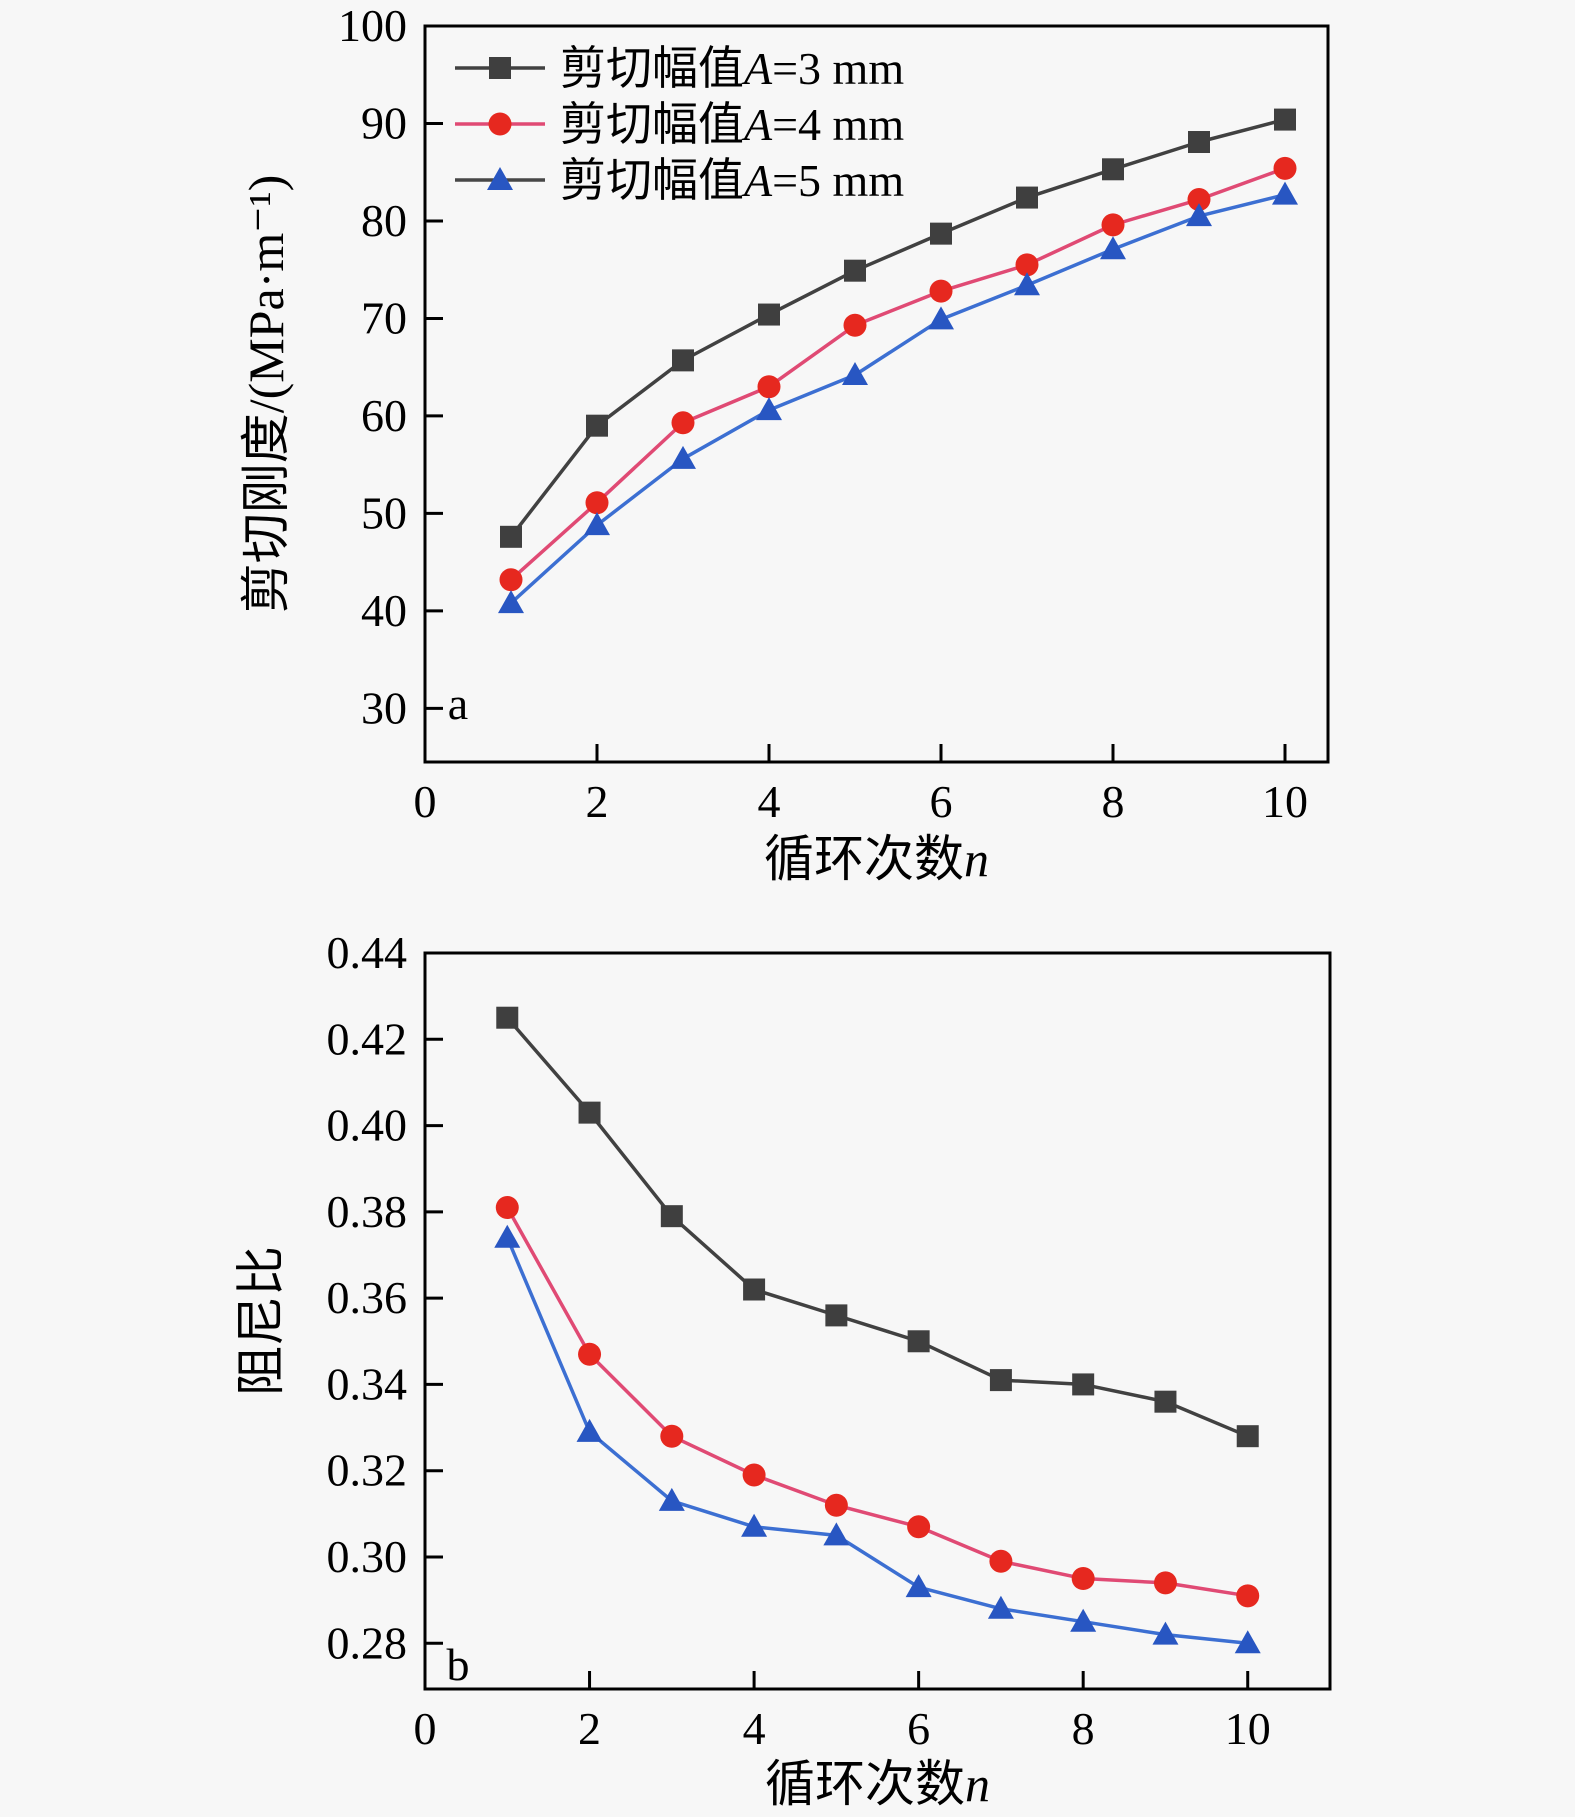  What do you see at coordinates (367, 952) in the screenshot?
I see `y-tick-label: 0.44` at bounding box center [367, 952].